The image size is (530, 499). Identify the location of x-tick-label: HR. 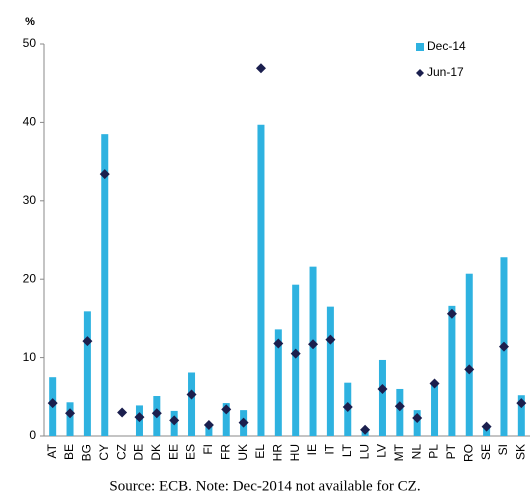
(277, 453).